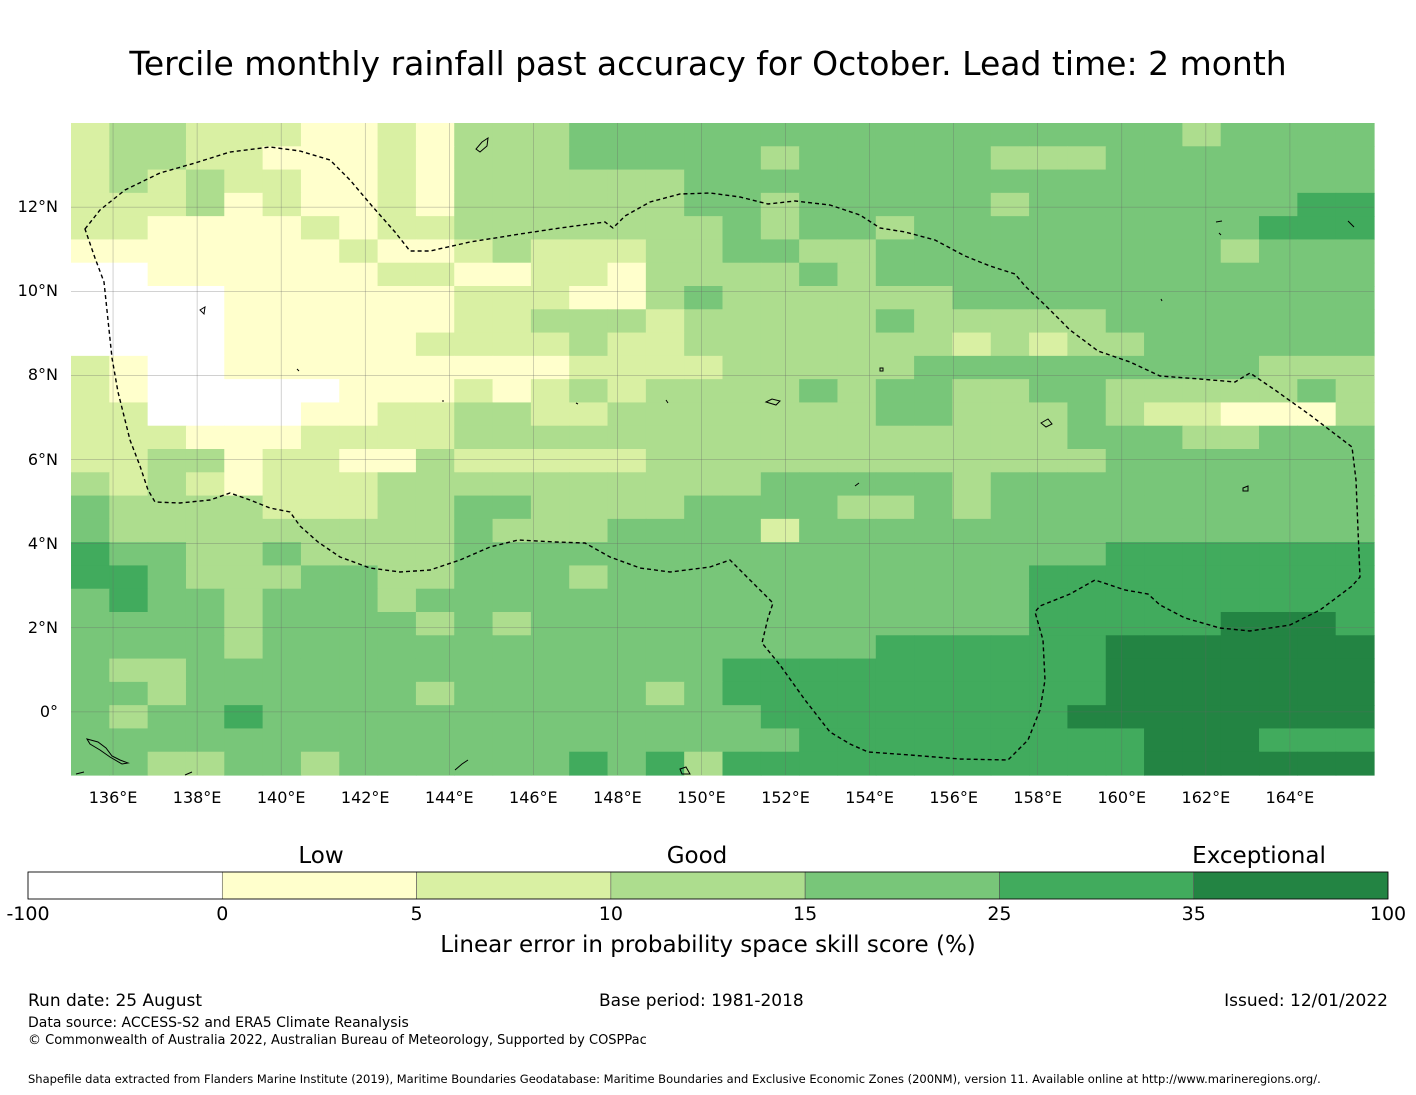  Describe the element at coordinates (365, 797) in the screenshot. I see `longitude-label: 142°E` at that location.